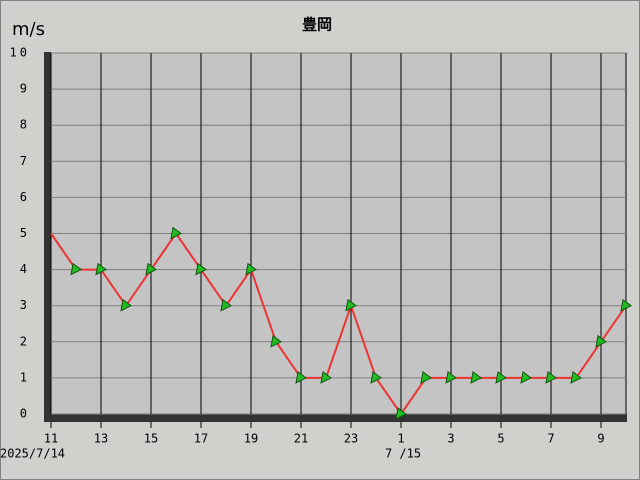 The image size is (640, 480). Describe the element at coordinates (550, 439) in the screenshot. I see `x-tick-label: 7` at that location.